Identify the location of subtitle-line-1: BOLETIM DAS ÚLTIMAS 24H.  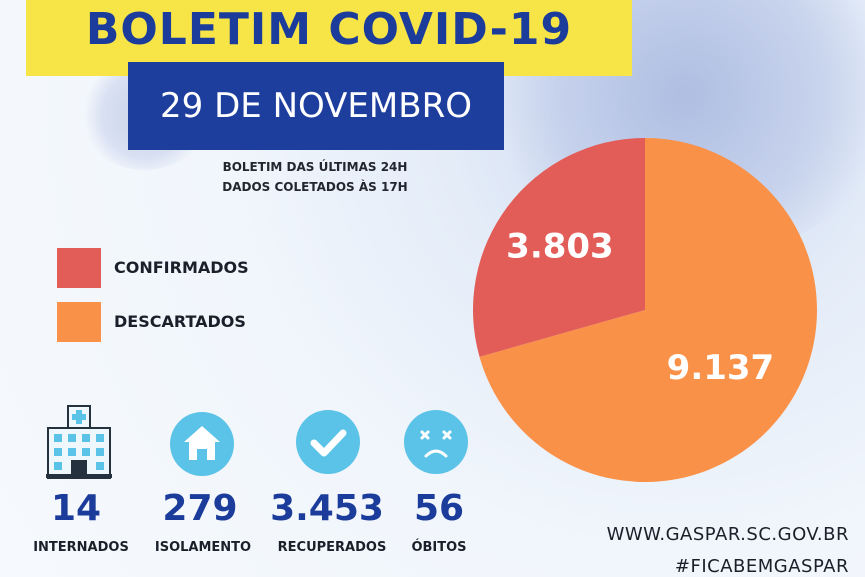
(315, 167).